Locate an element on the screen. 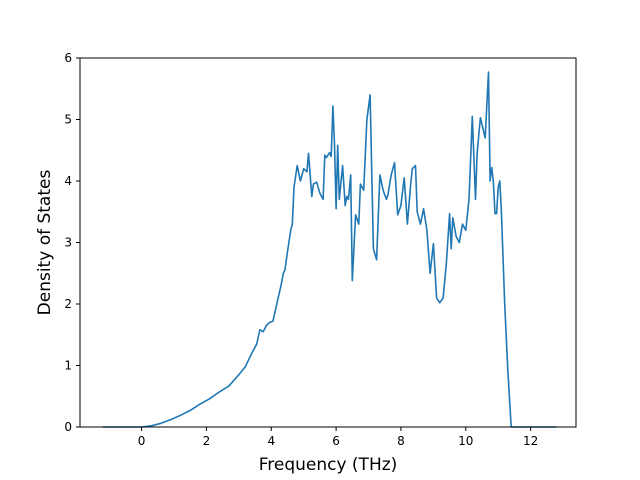 The height and width of the screenshot is (480, 640). y-axis-ticks: 0 1 2 3 4 5 6 is located at coordinates (72, 242).